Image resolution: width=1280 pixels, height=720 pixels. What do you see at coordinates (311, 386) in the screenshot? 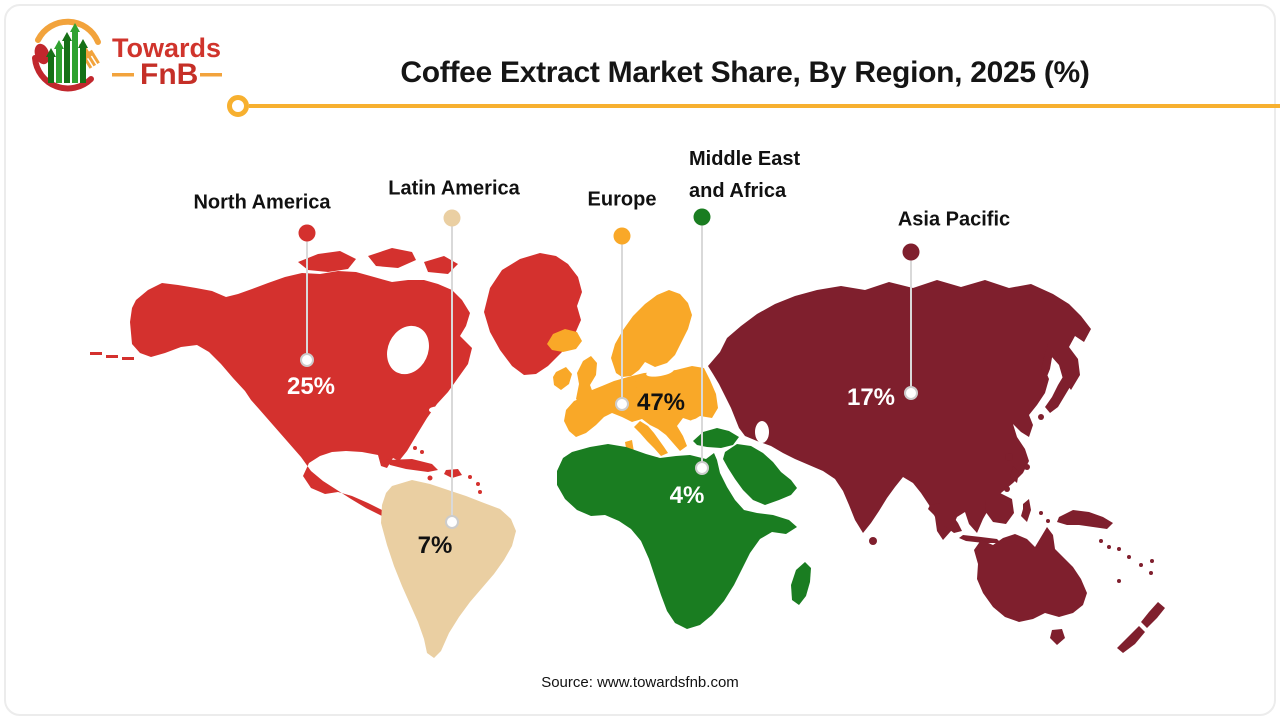
I see `value-label-north-america: 25%` at bounding box center [311, 386].